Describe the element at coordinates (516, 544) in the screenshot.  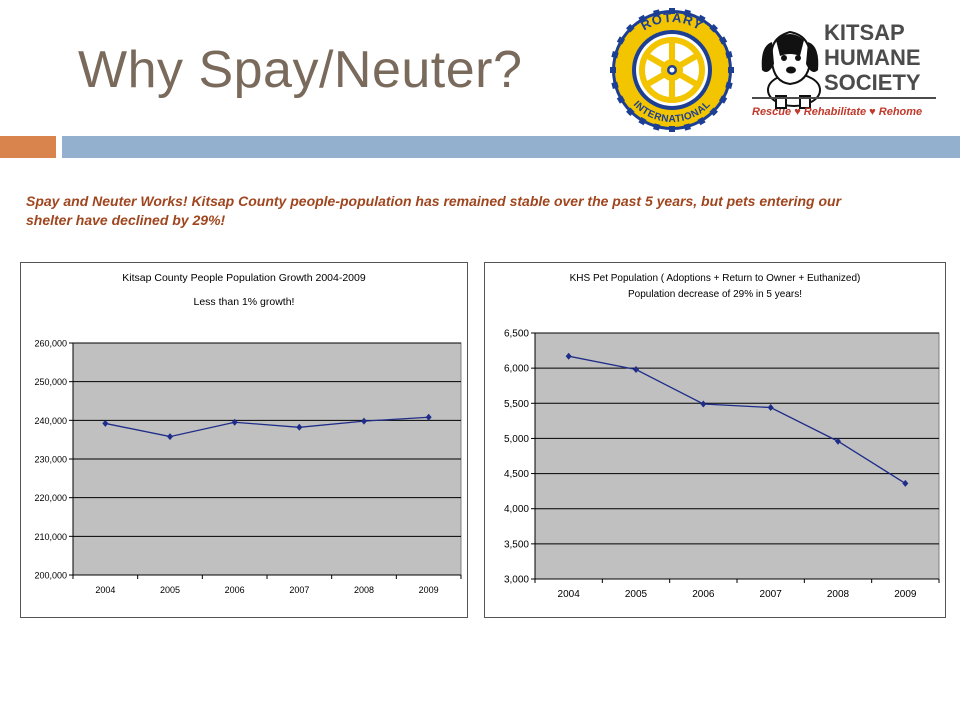
I see `y-tick-label: 3,500` at that location.